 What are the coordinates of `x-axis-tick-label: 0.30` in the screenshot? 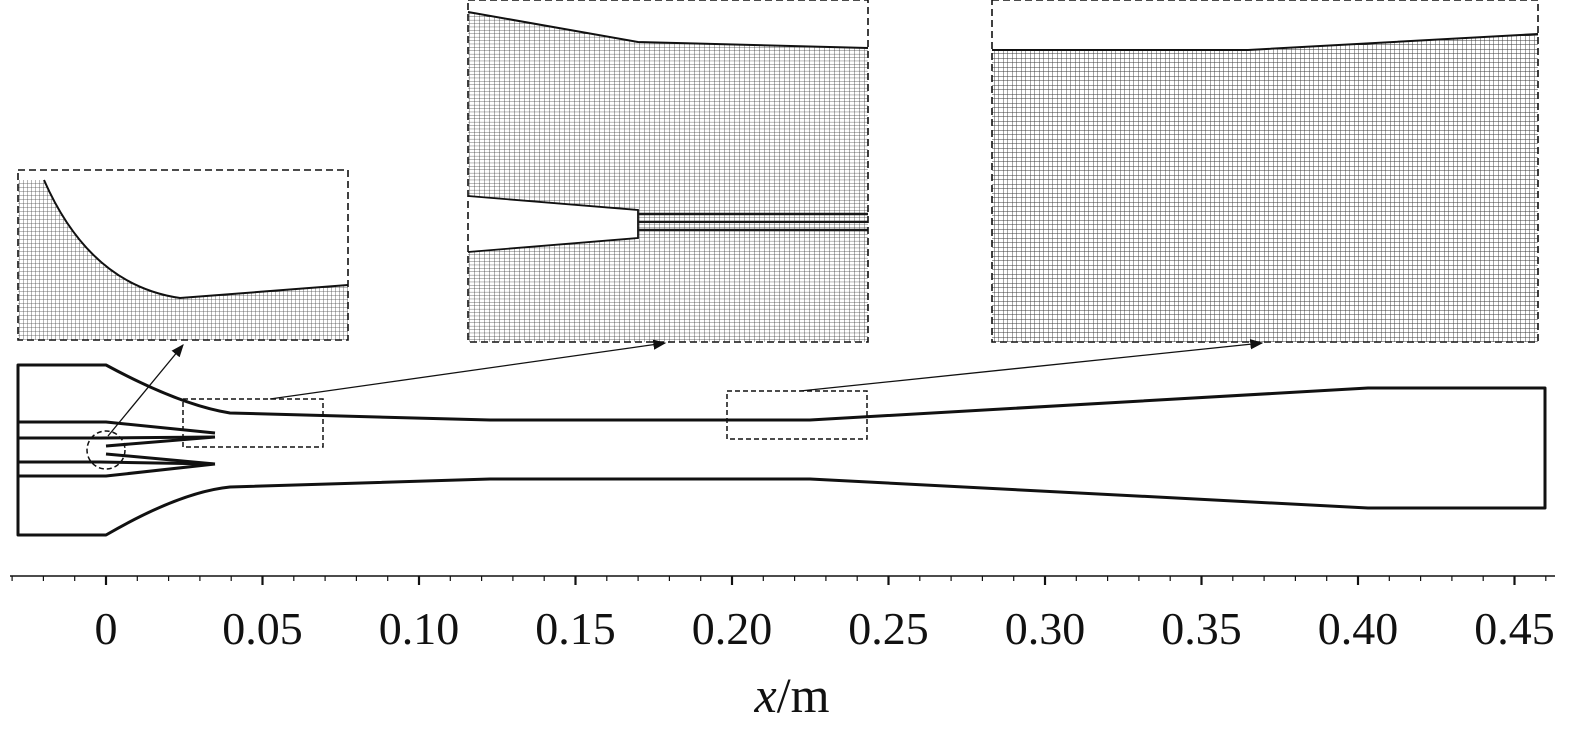 It's located at (1045, 628).